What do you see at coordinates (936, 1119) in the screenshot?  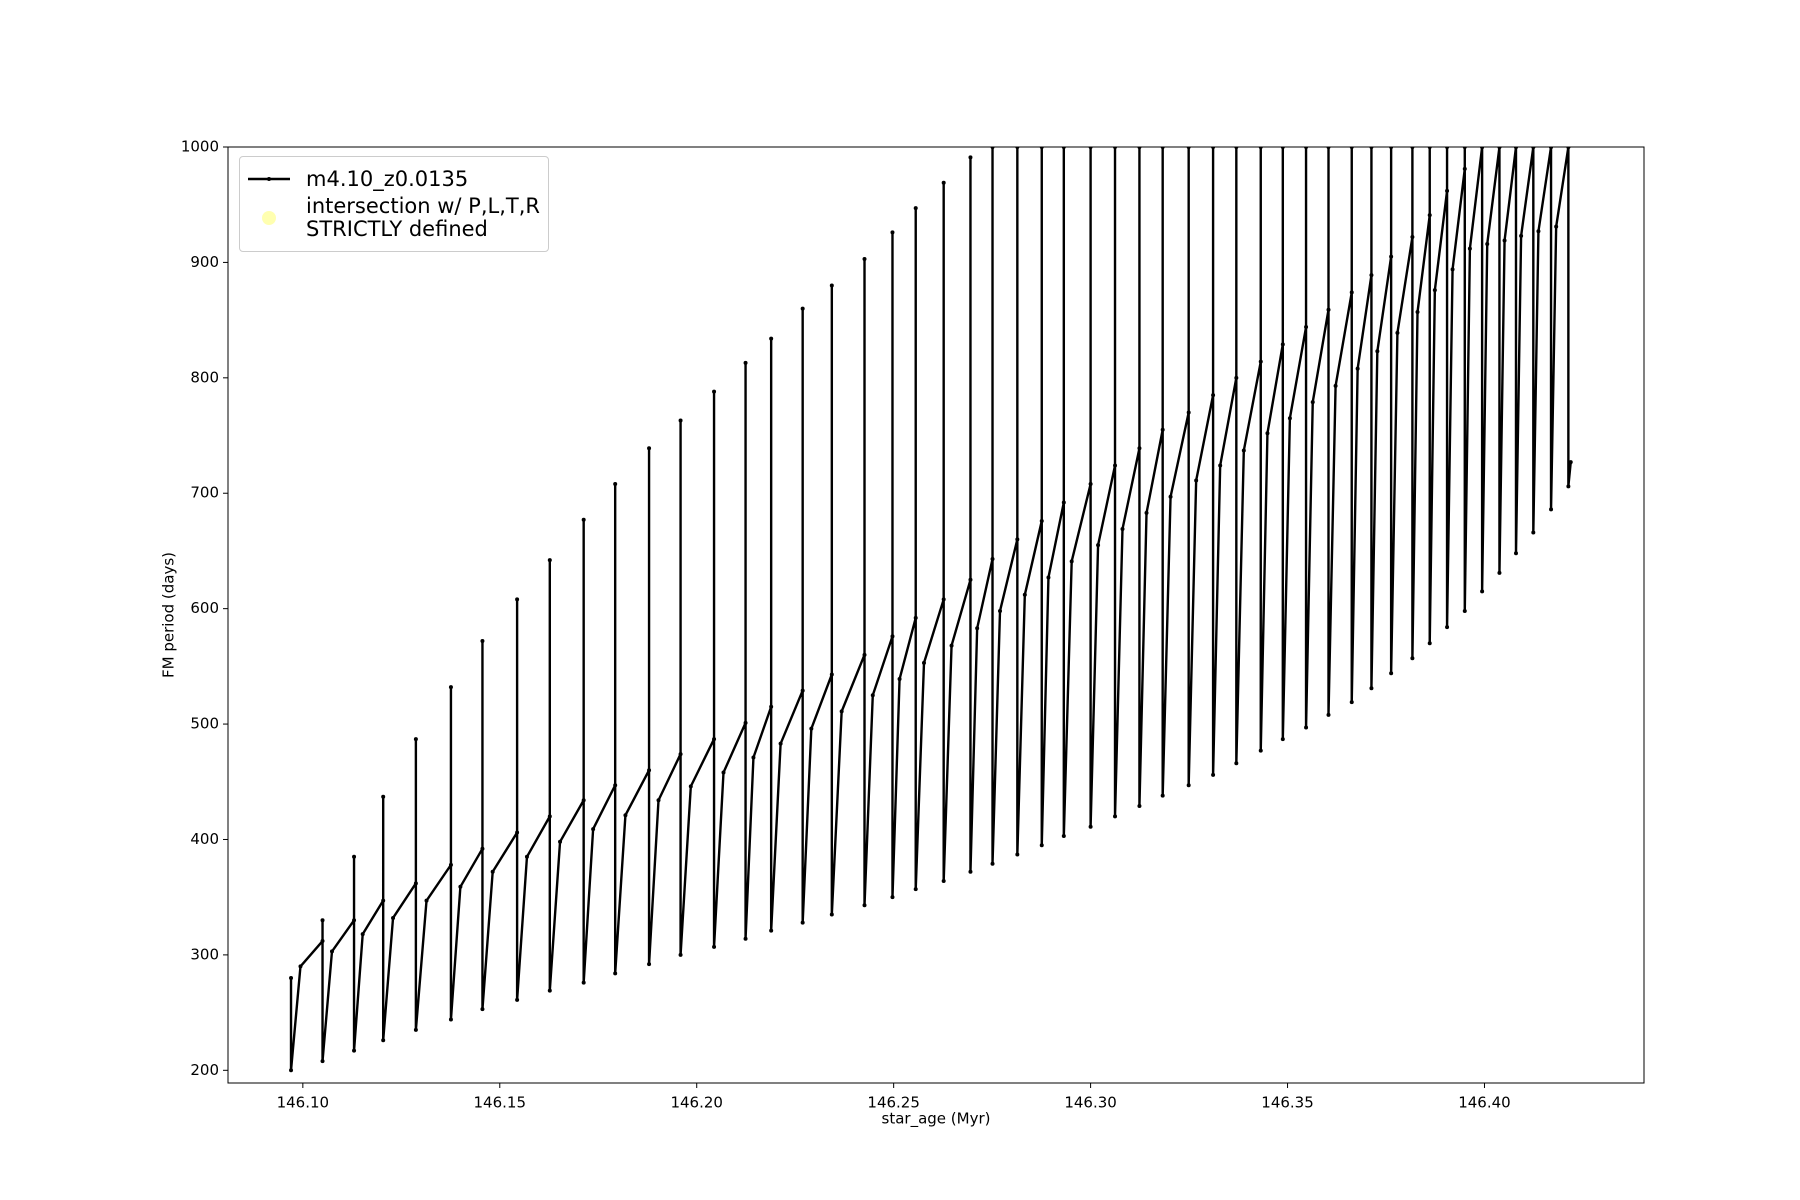 I see `x-axis-label: star_age (Myr)` at bounding box center [936, 1119].